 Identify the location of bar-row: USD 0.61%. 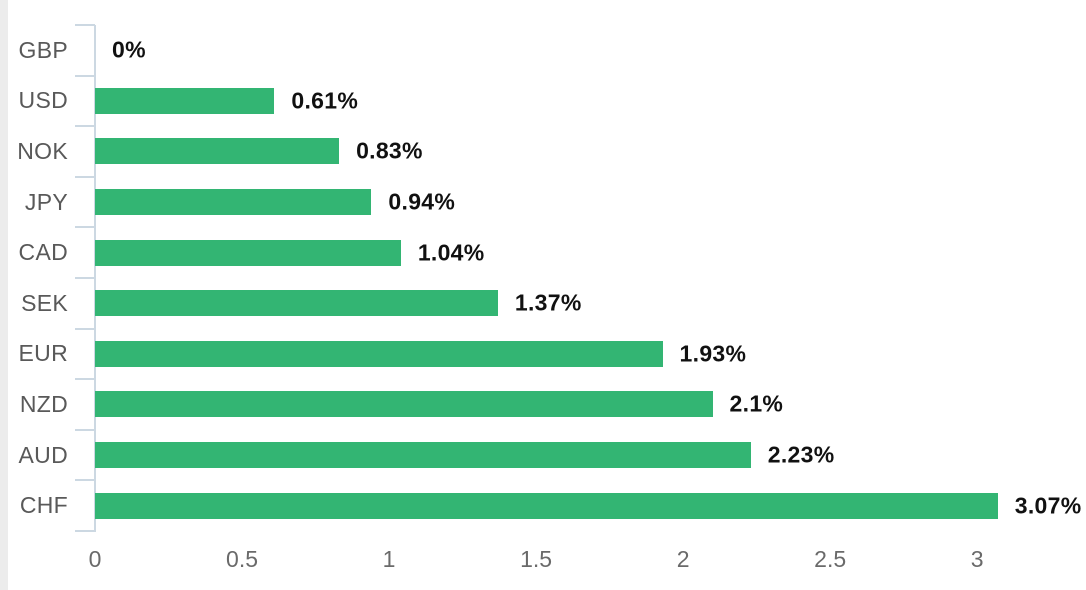
(543, 101).